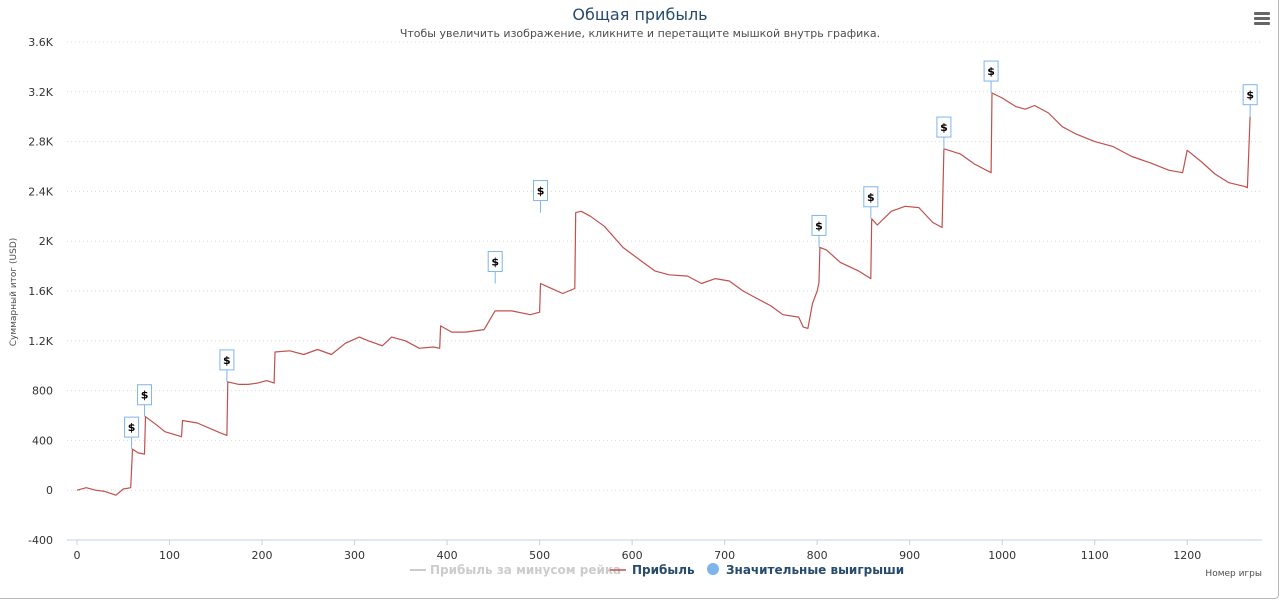 The width and height of the screenshot is (1280, 600). What do you see at coordinates (14, 292) in the screenshot?
I see `y-axis-title: Суммарный итог (USD)` at bounding box center [14, 292].